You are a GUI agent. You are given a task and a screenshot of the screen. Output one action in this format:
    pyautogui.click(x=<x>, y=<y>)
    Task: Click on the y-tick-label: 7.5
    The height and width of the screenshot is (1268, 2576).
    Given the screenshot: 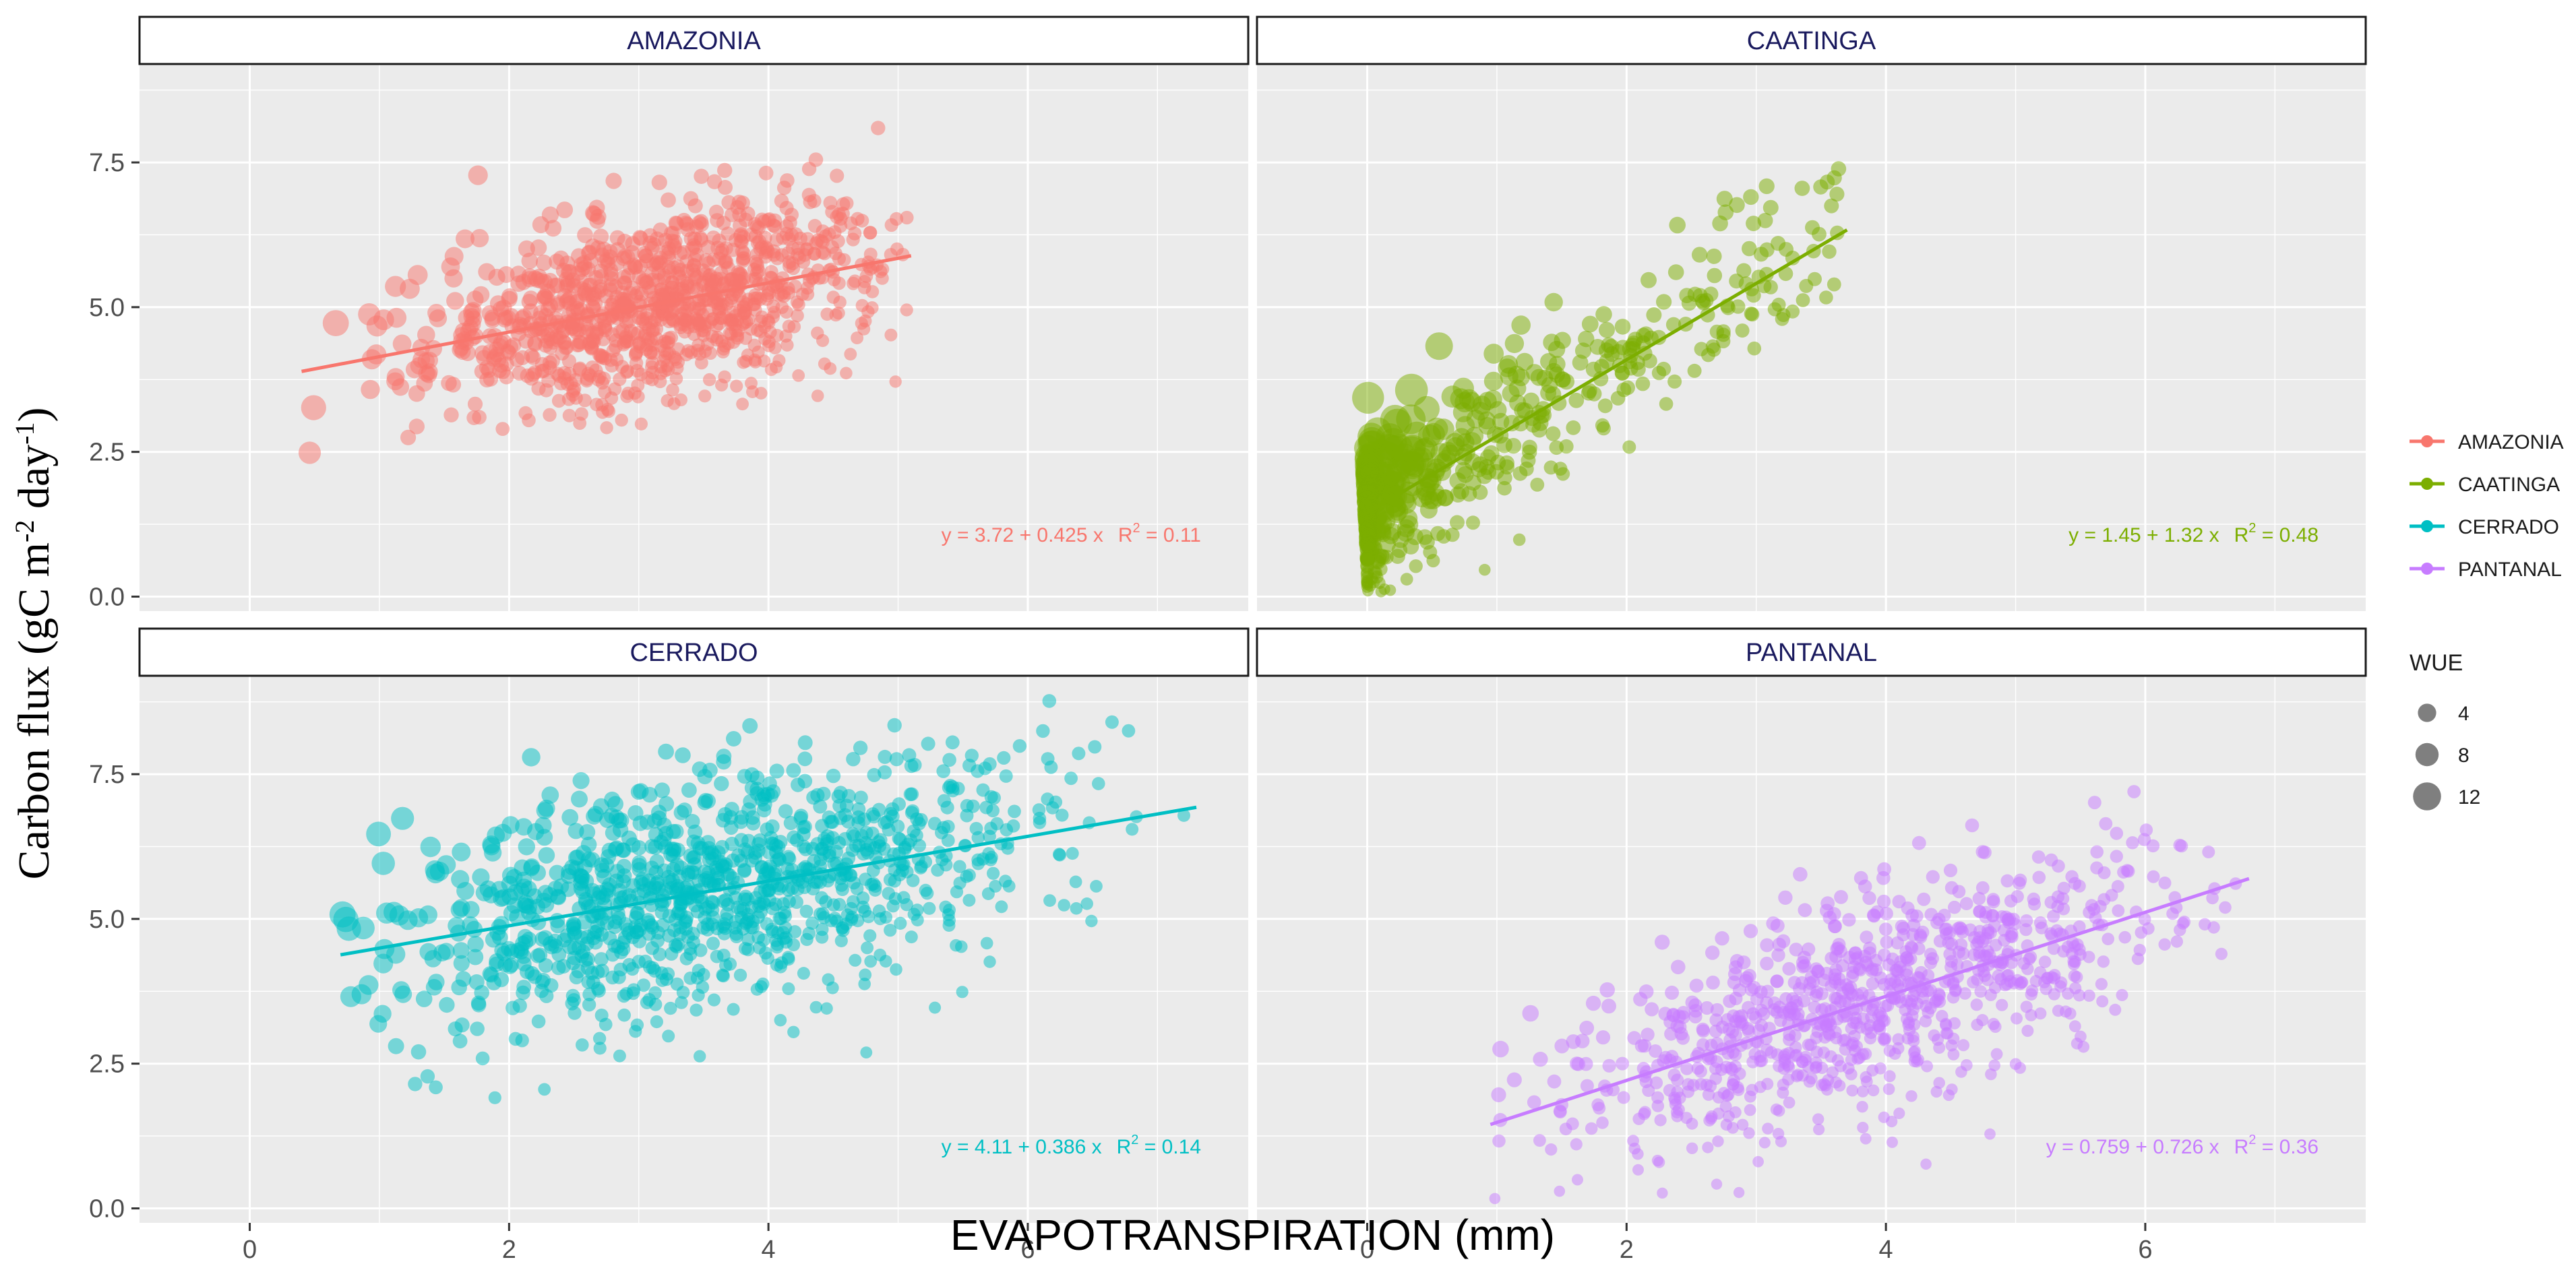 What is the action you would take?
    pyautogui.click(x=107, y=775)
    